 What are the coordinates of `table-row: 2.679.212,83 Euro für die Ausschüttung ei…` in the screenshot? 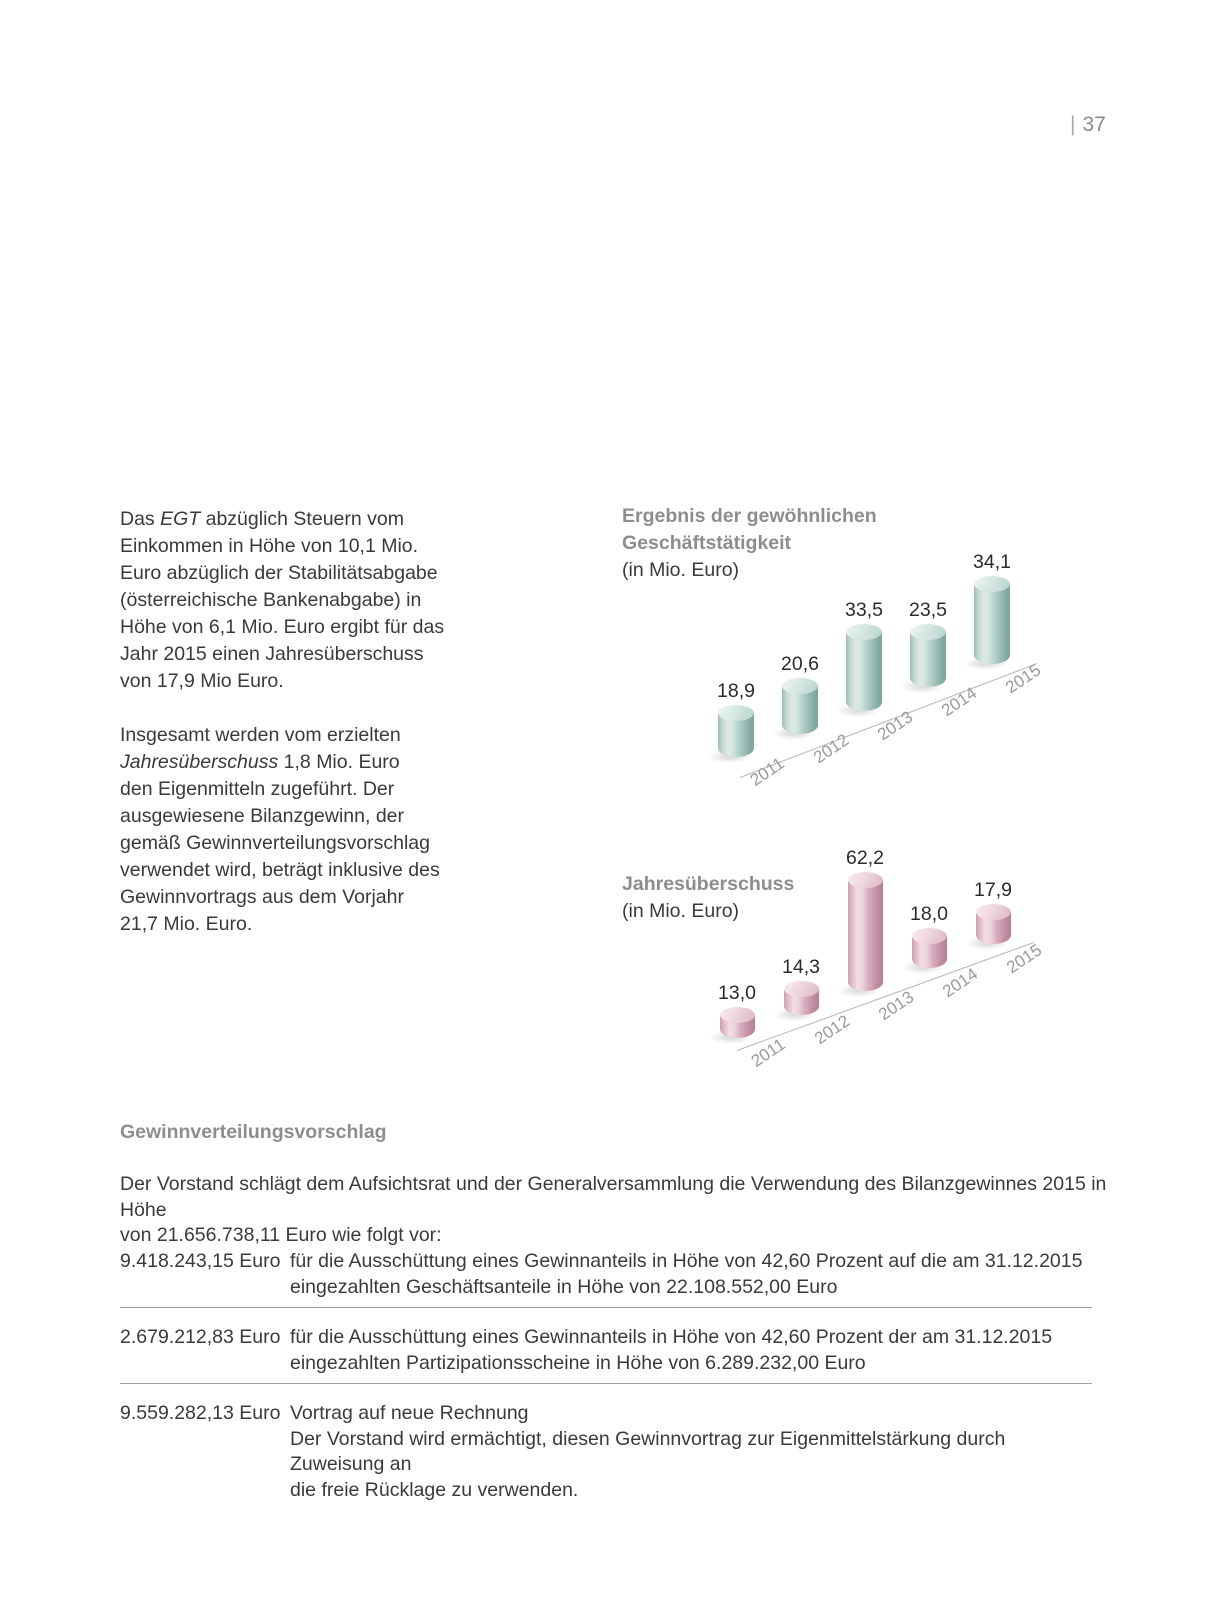 It's located at (606, 1345).